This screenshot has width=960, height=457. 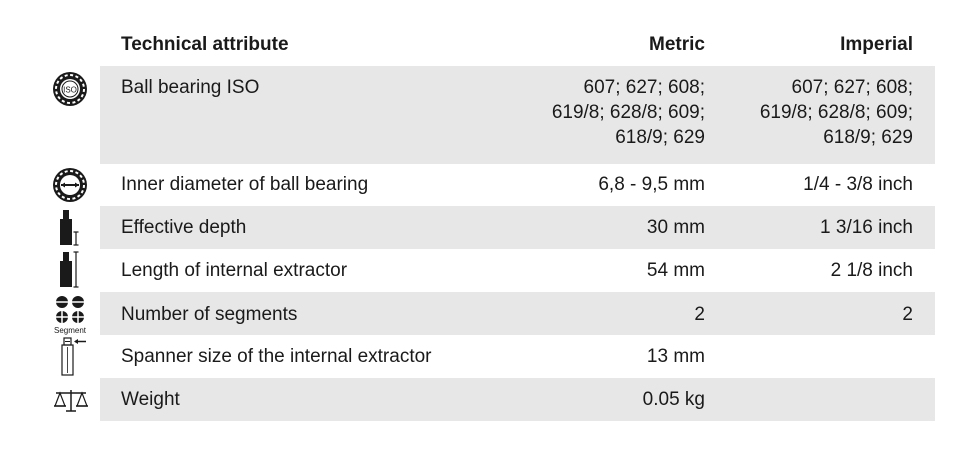 What do you see at coordinates (73, 356) in the screenshot?
I see `spanner-size-icon` at bounding box center [73, 356].